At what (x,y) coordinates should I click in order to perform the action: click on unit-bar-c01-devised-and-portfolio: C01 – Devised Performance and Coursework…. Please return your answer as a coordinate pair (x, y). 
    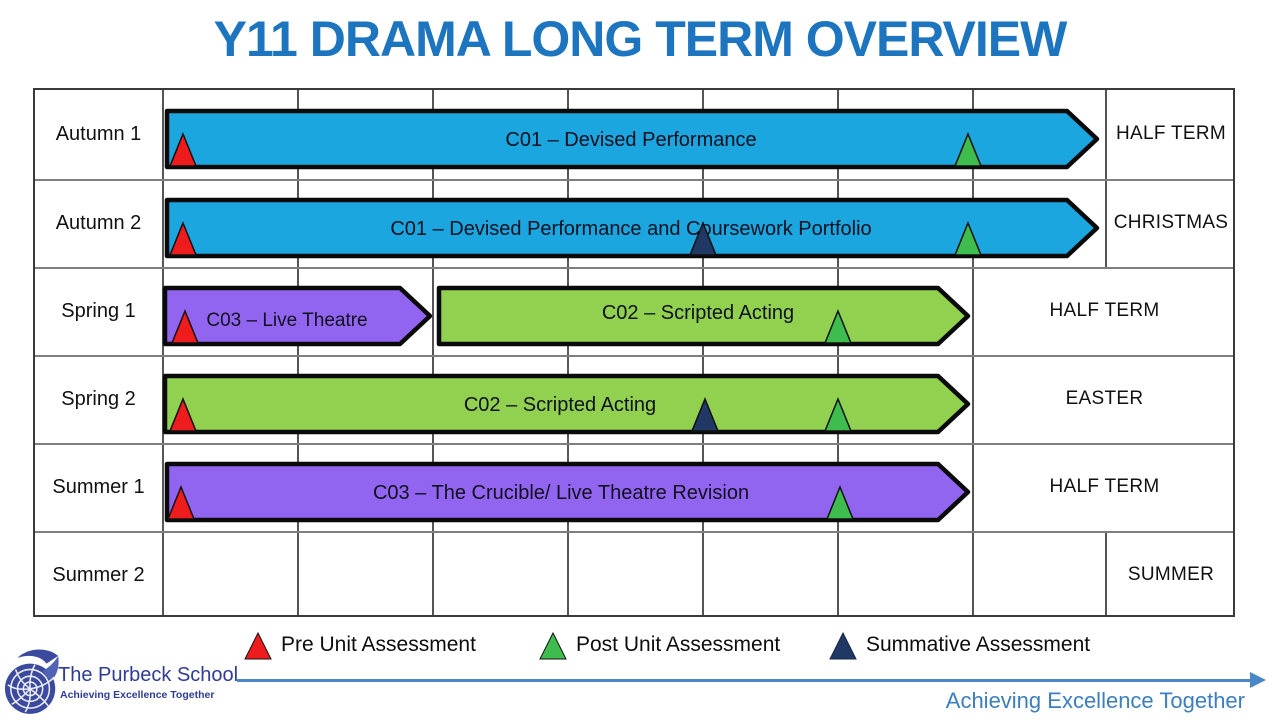
    Looking at the image, I should click on (632, 228).